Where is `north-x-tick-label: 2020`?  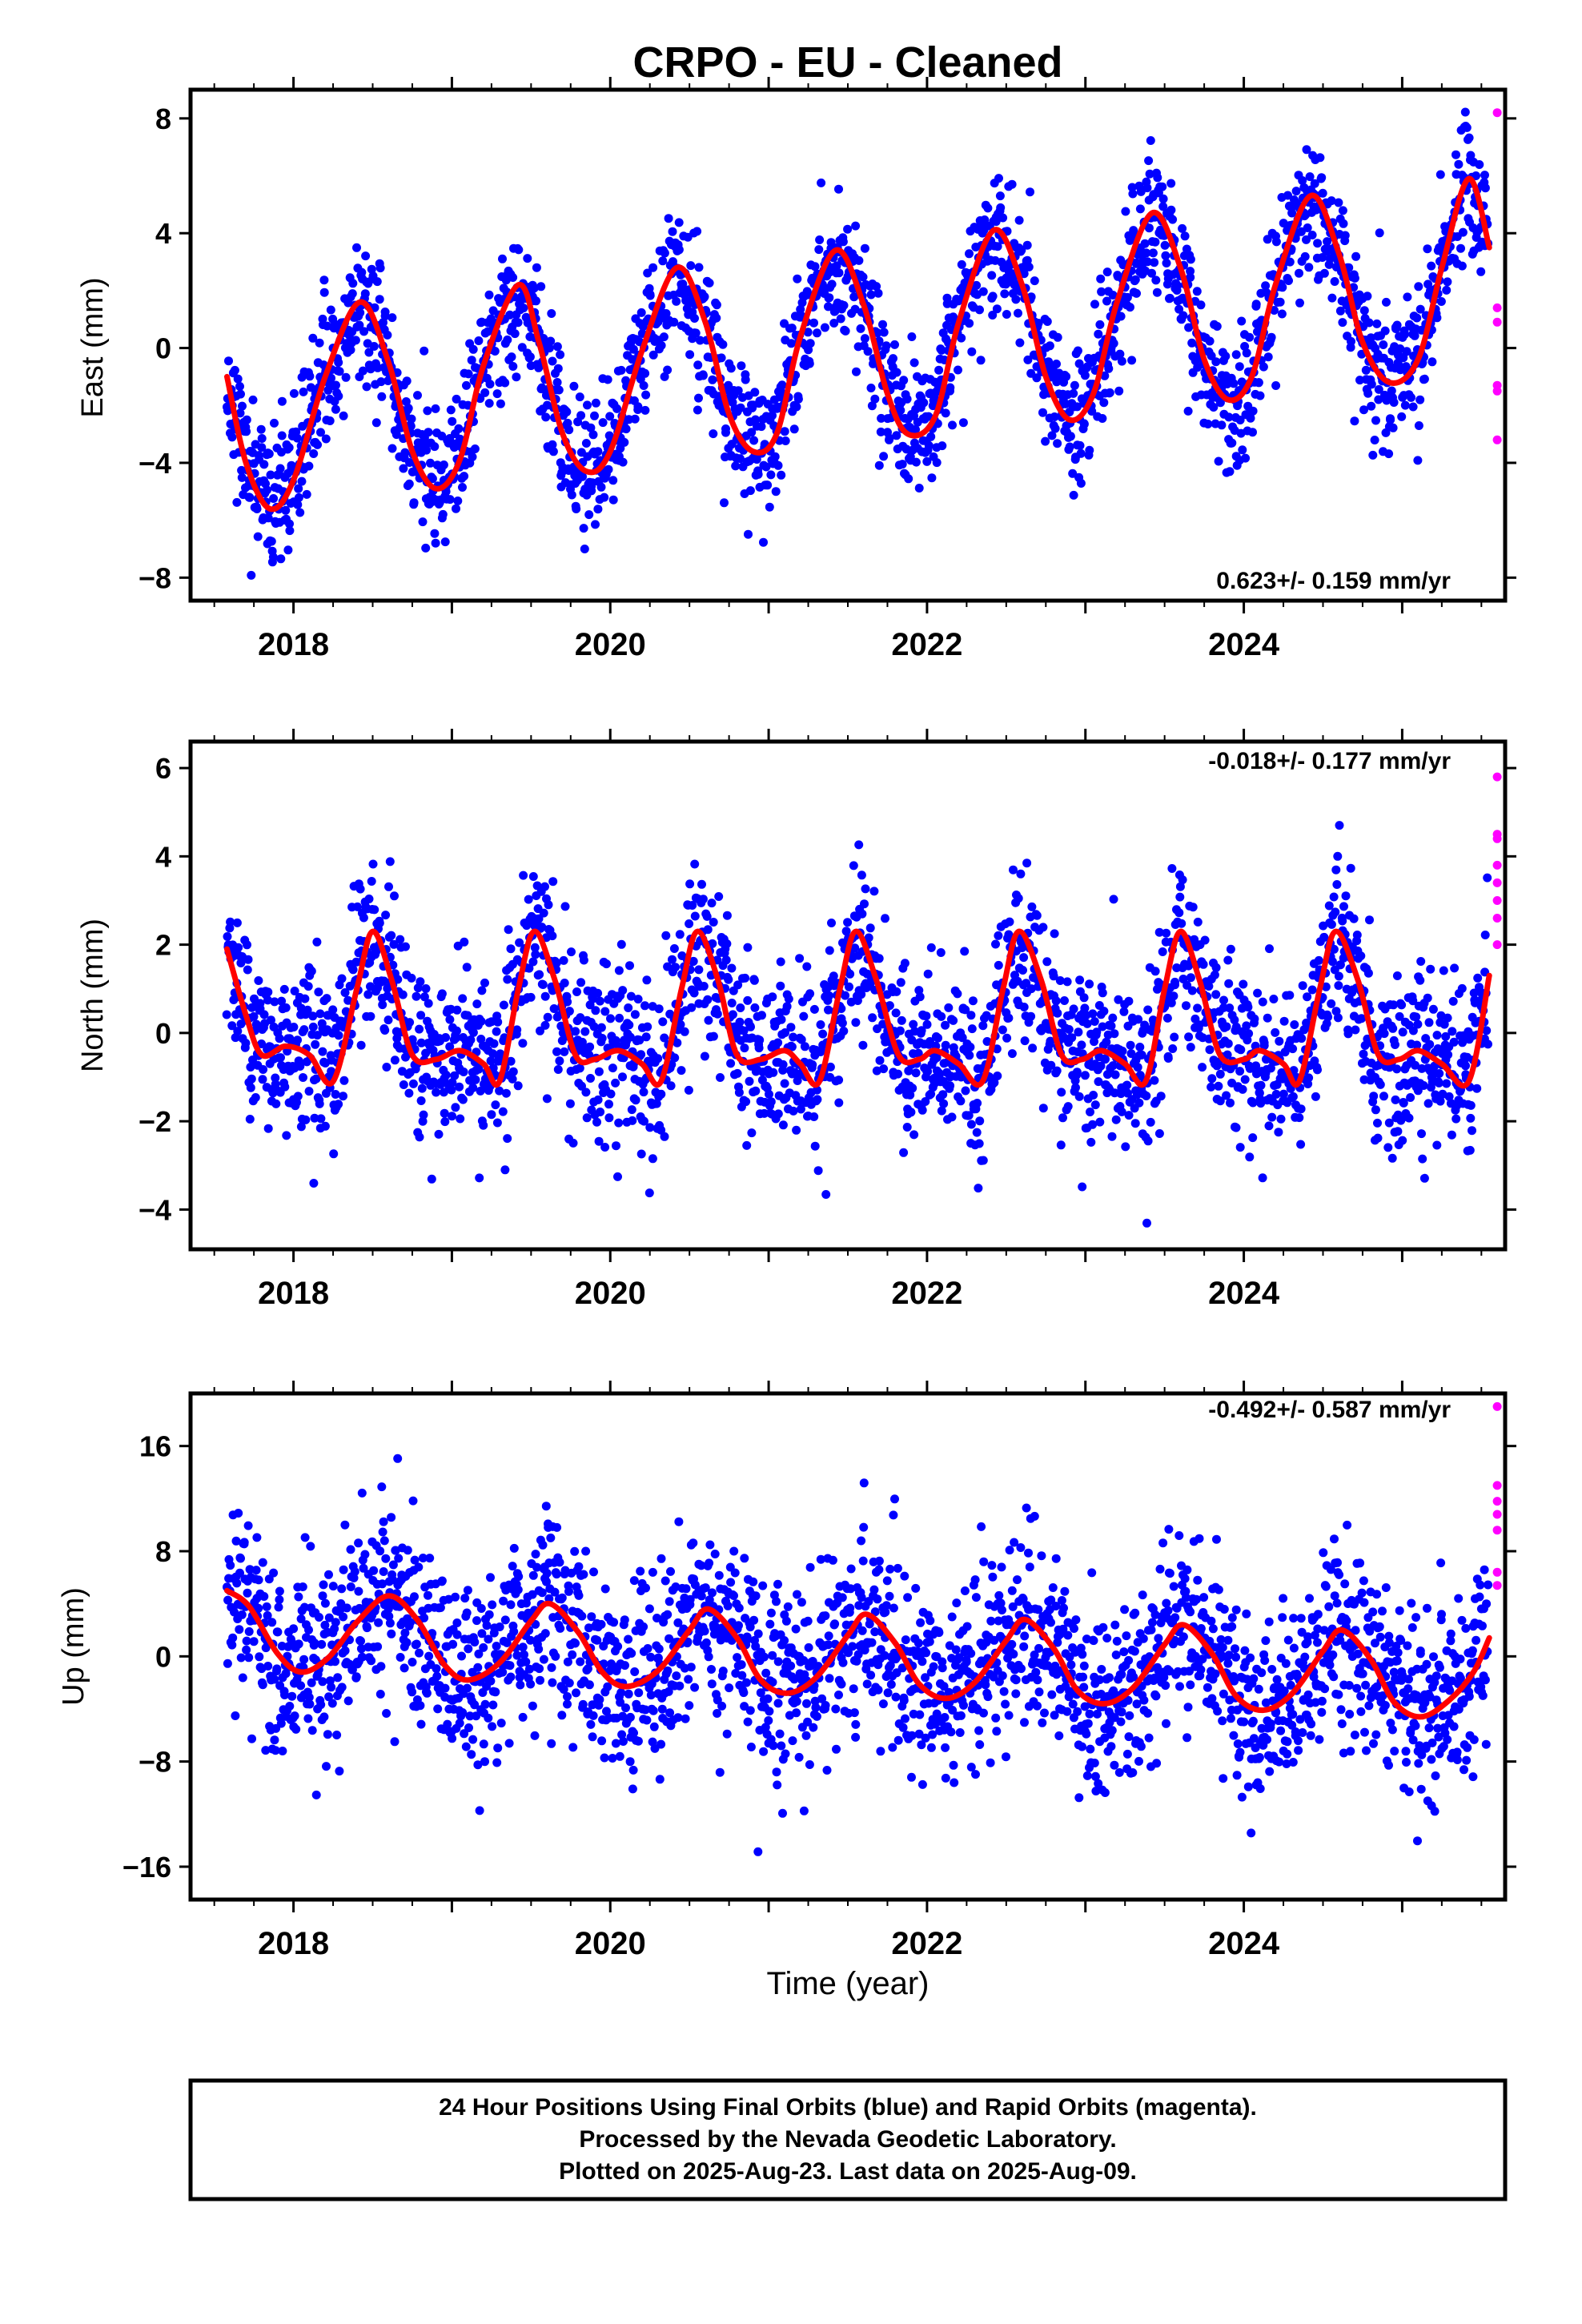 north-x-tick-label: 2020 is located at coordinates (610, 1294).